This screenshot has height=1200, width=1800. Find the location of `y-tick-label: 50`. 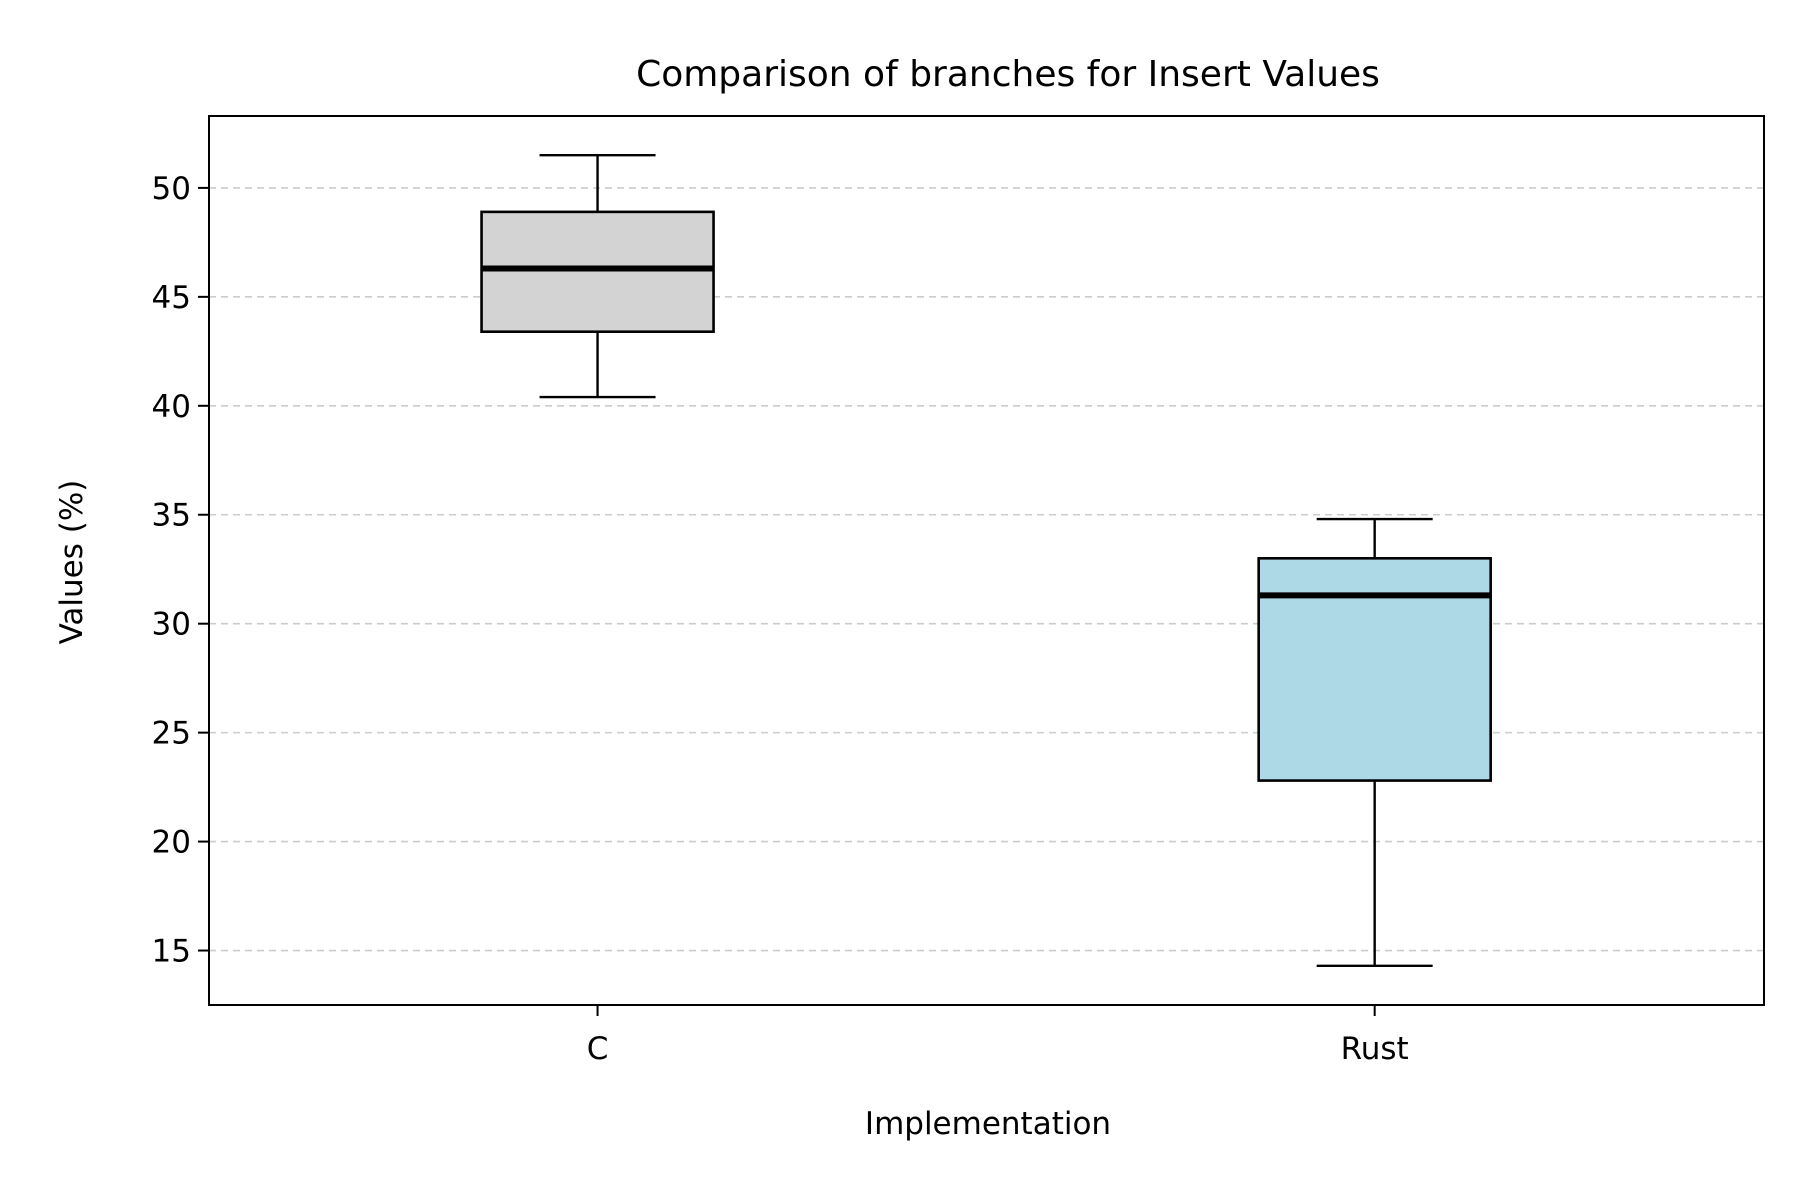

y-tick-label: 50 is located at coordinates (171, 189).